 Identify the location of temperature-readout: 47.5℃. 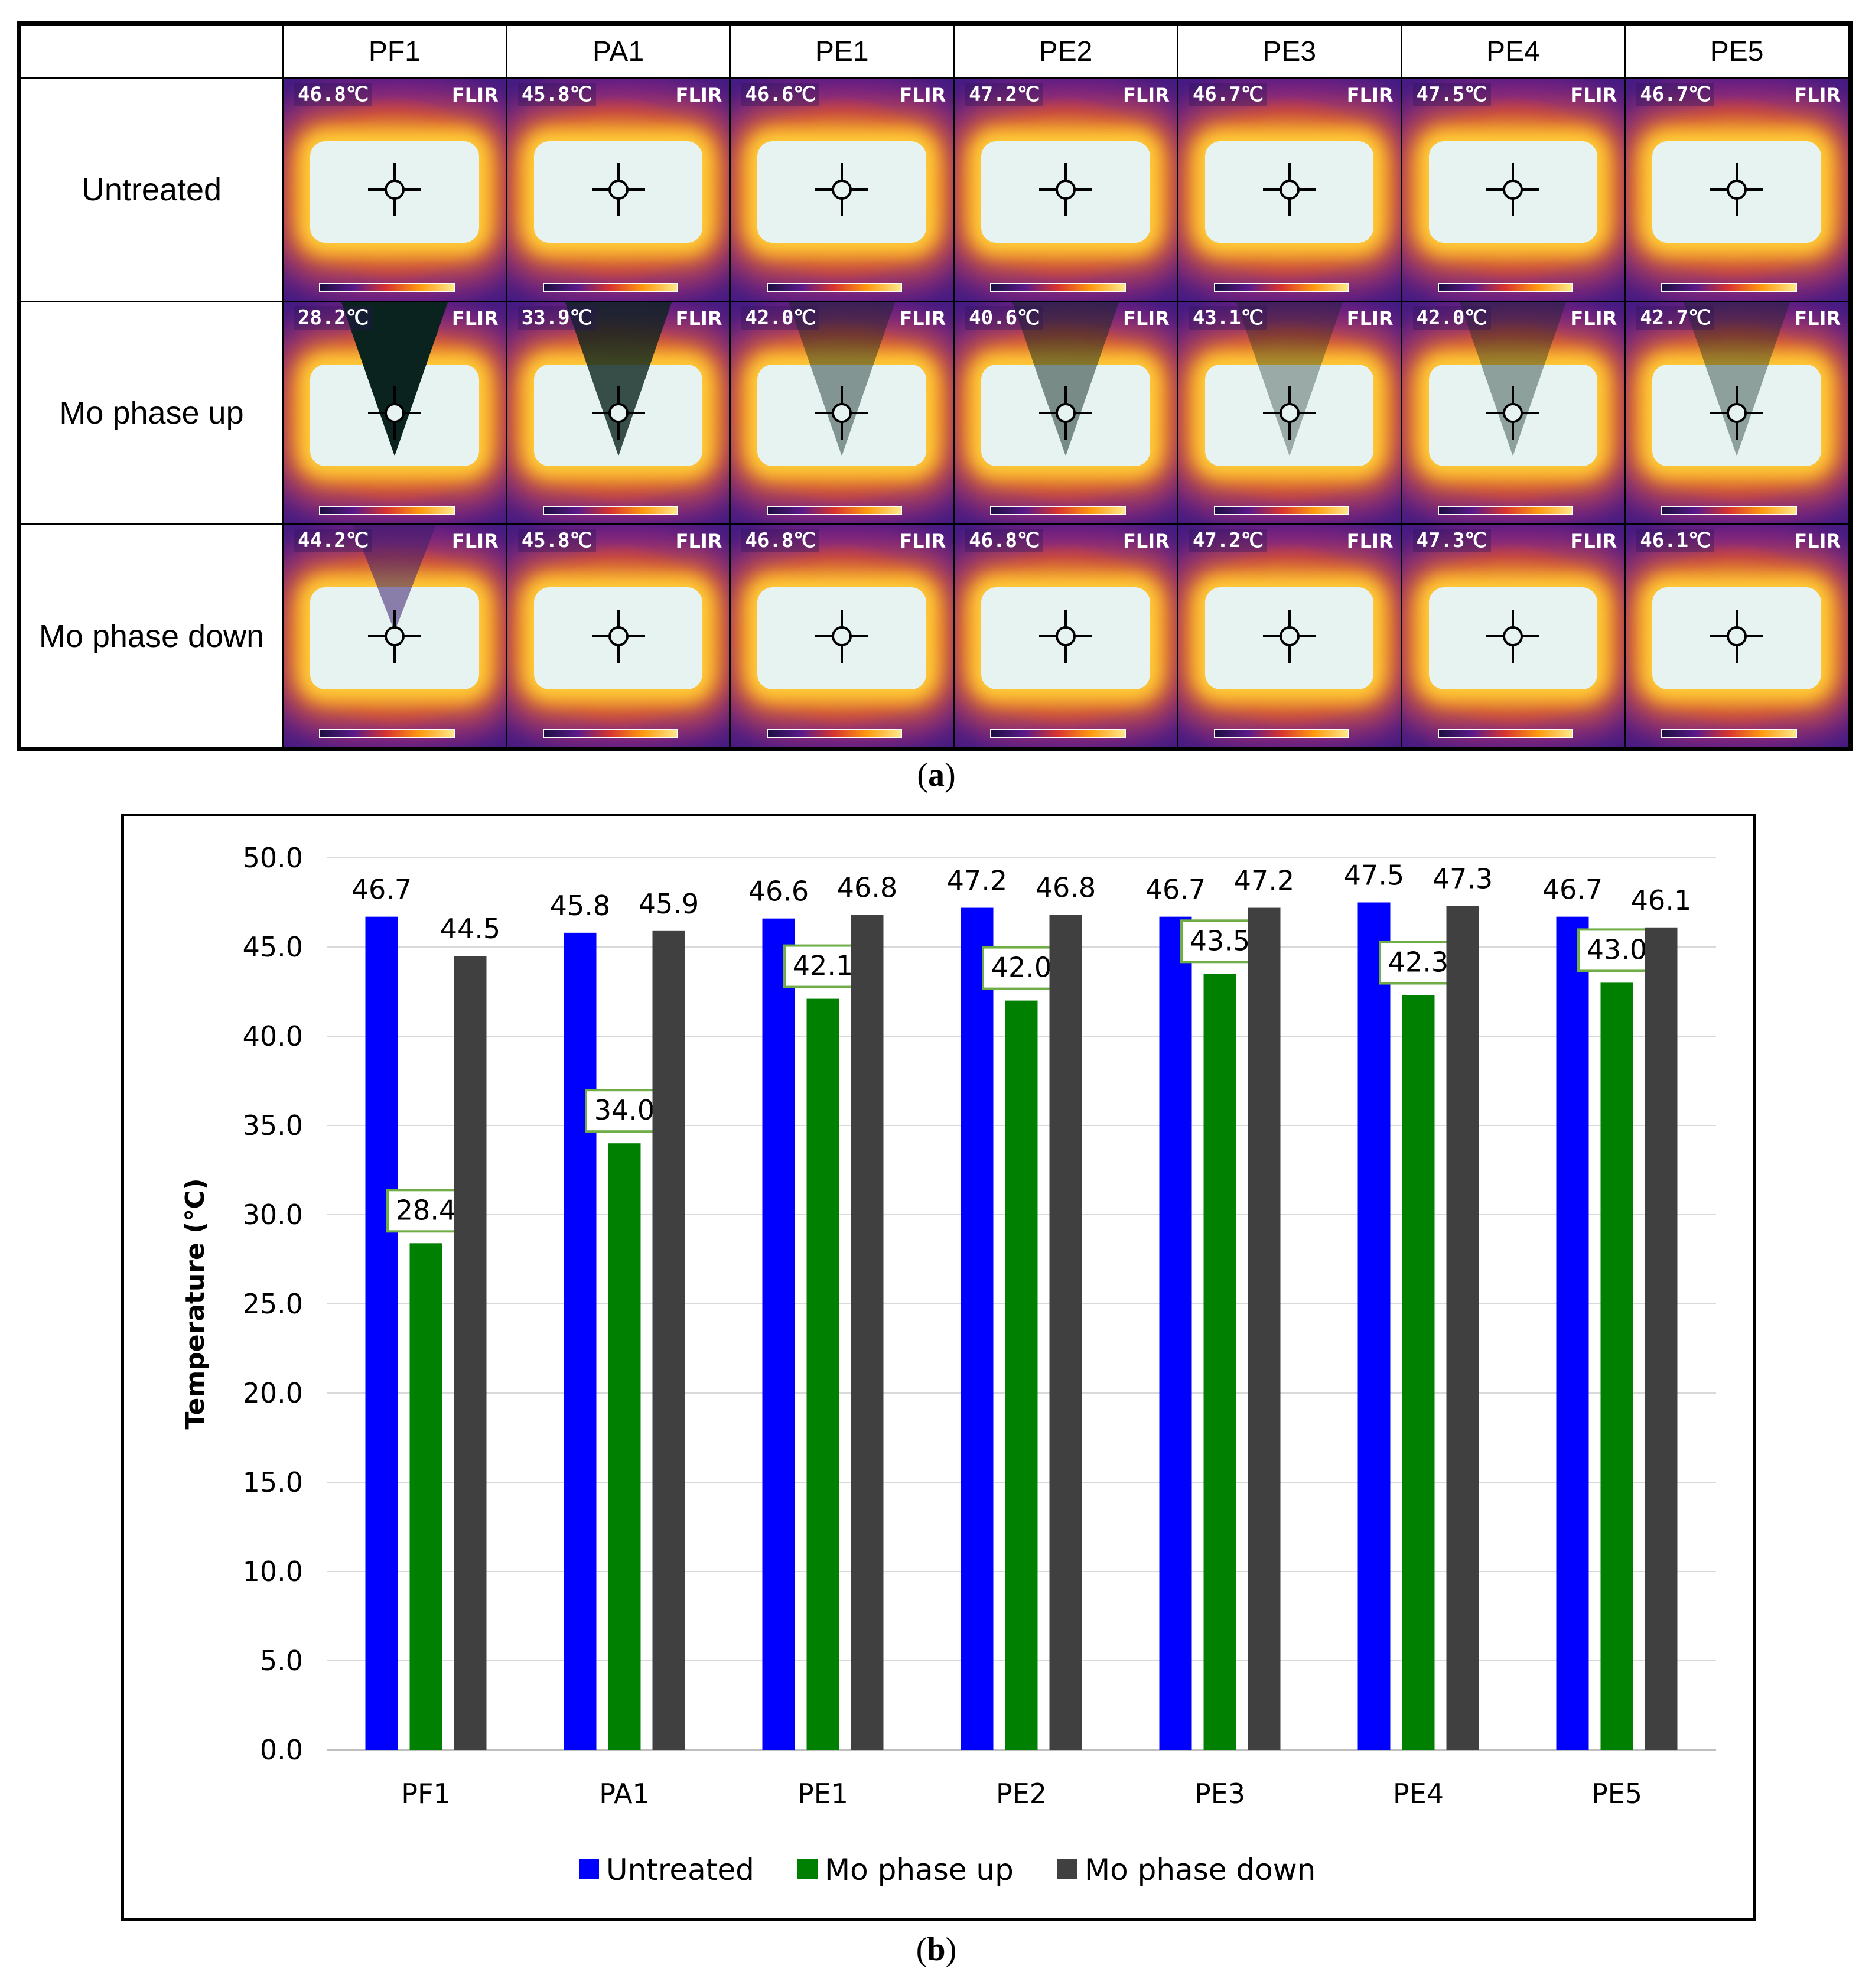
(1451, 94).